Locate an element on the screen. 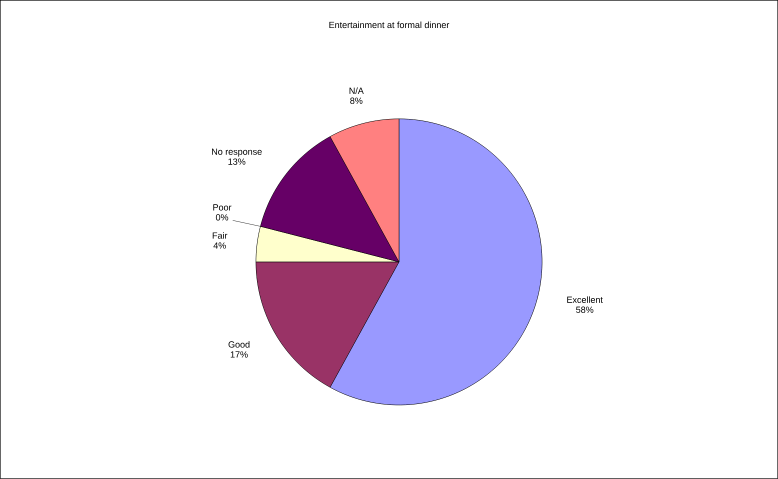 Image resolution: width=778 pixels, height=479 pixels. slice-label: N/A is located at coordinates (357, 90).